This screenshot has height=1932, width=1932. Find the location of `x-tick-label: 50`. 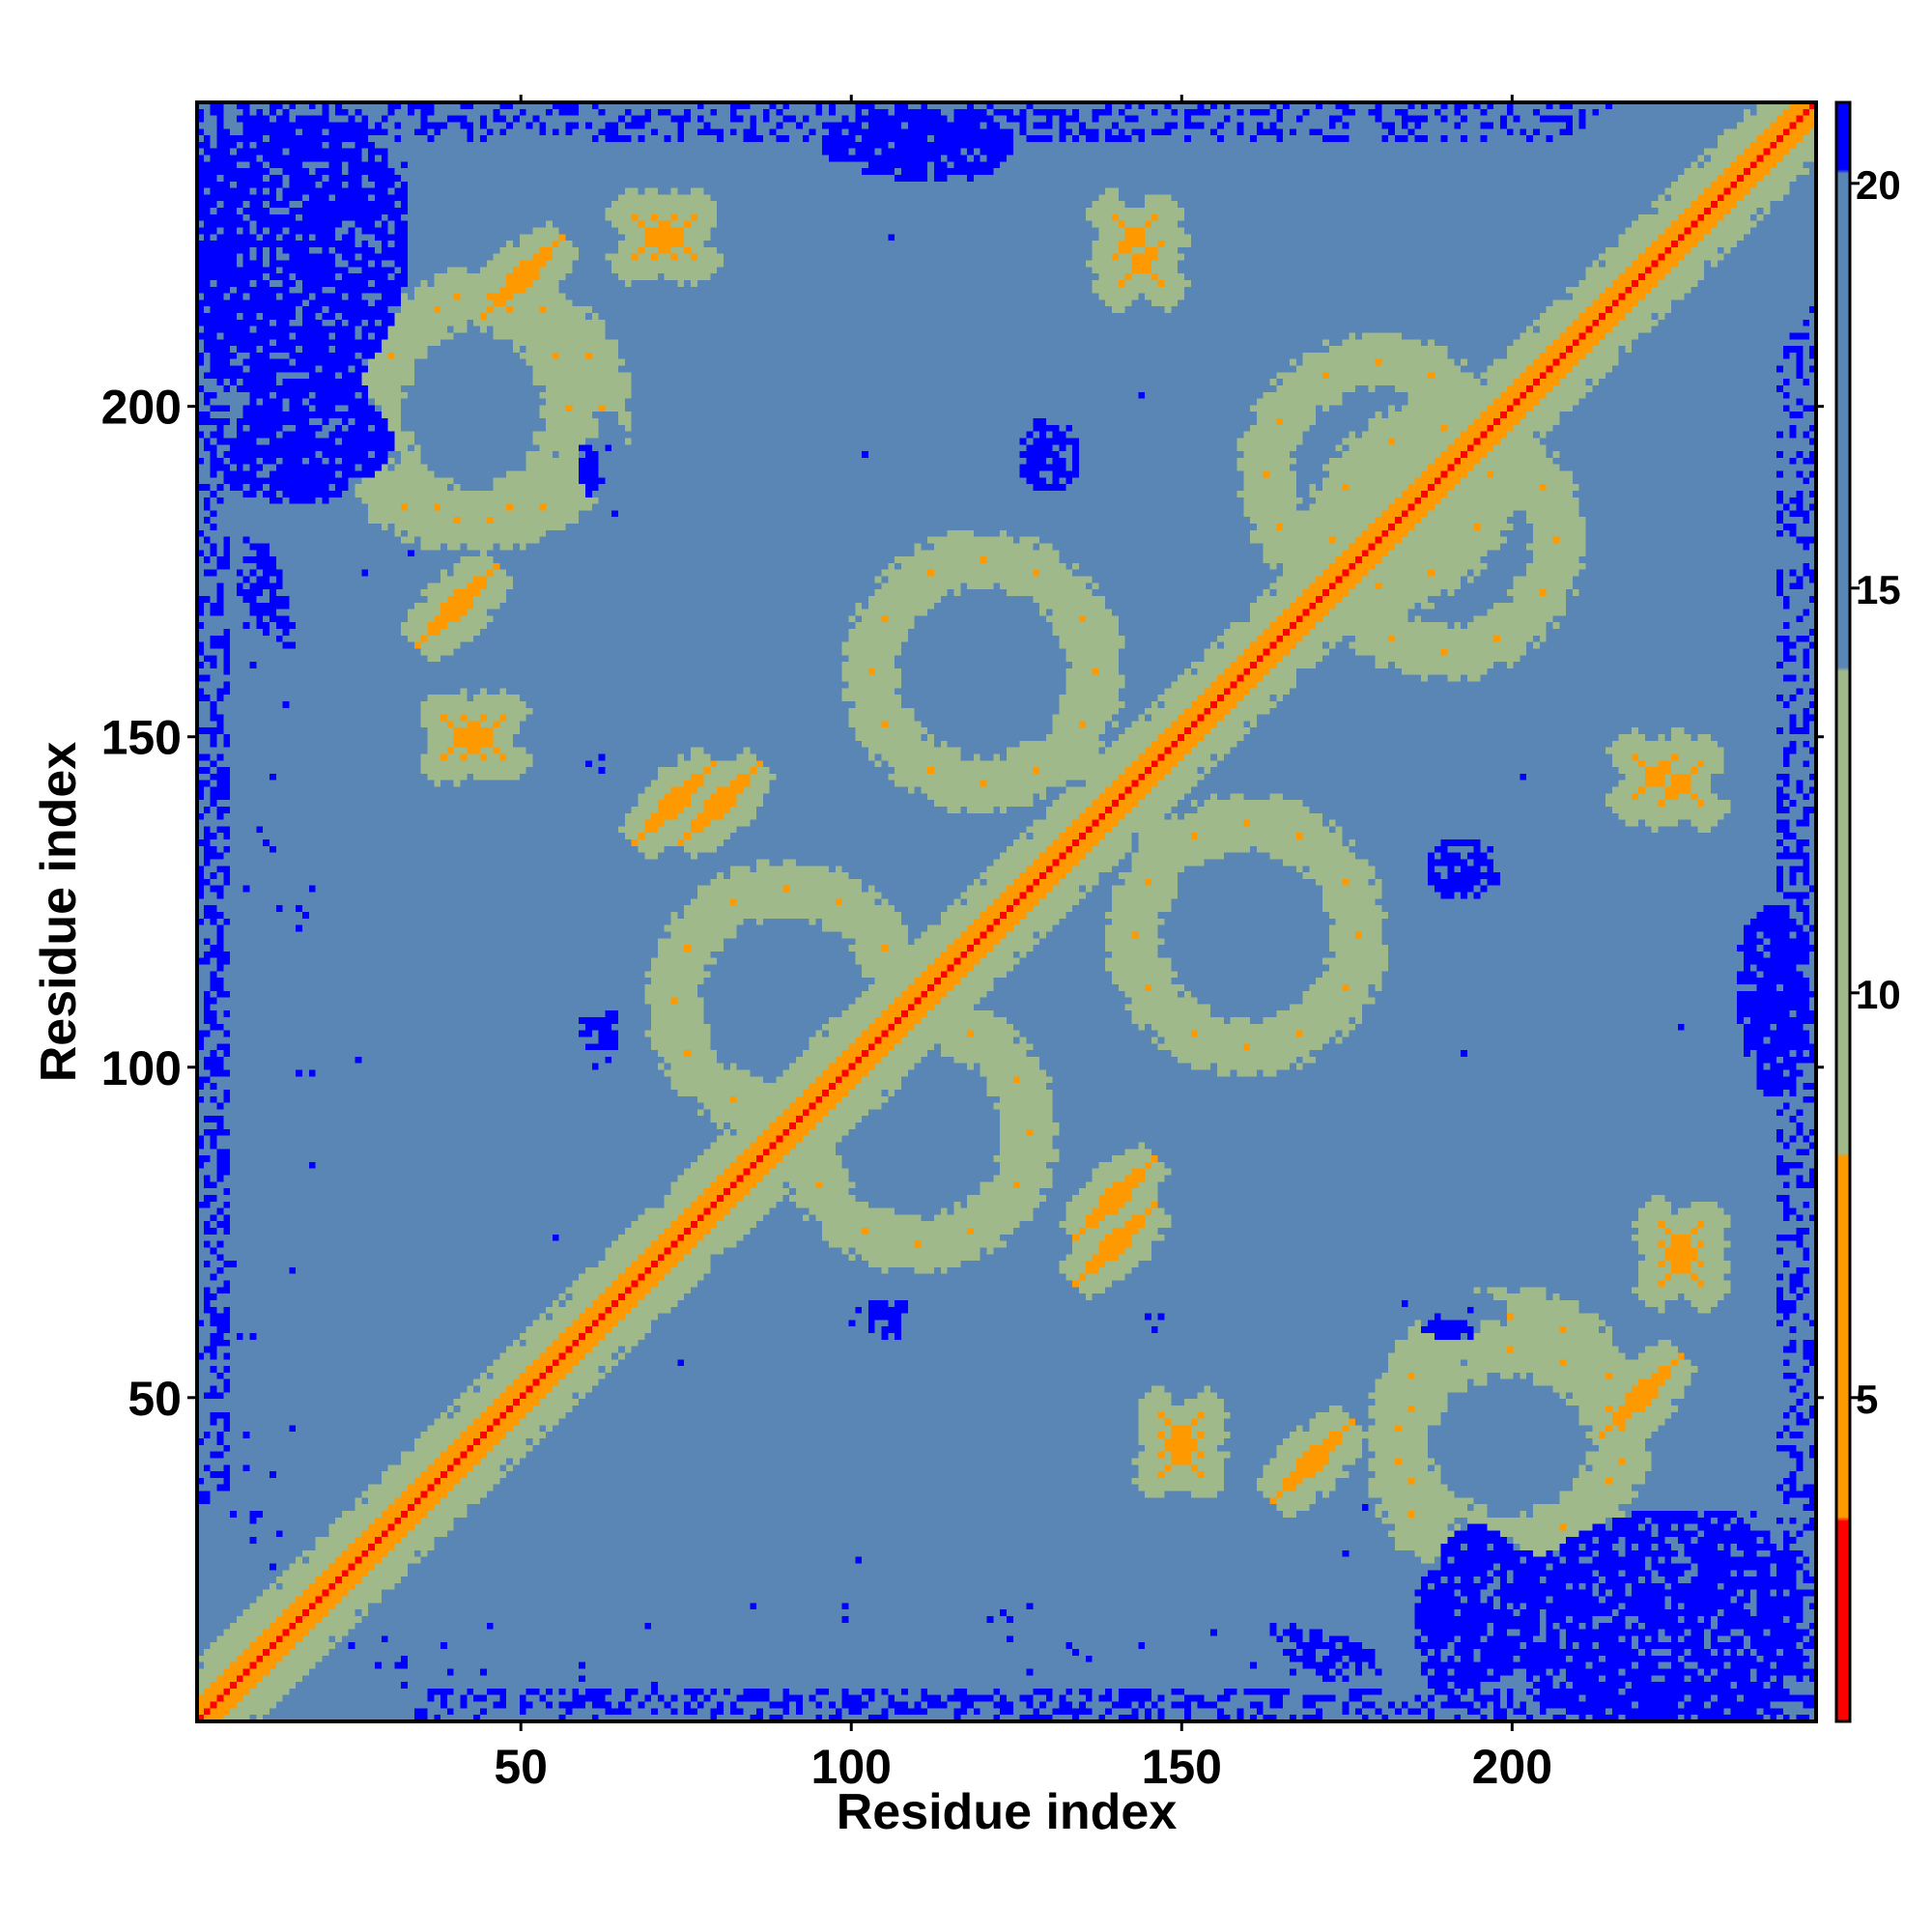

x-tick-label: 50 is located at coordinates (521, 1767).